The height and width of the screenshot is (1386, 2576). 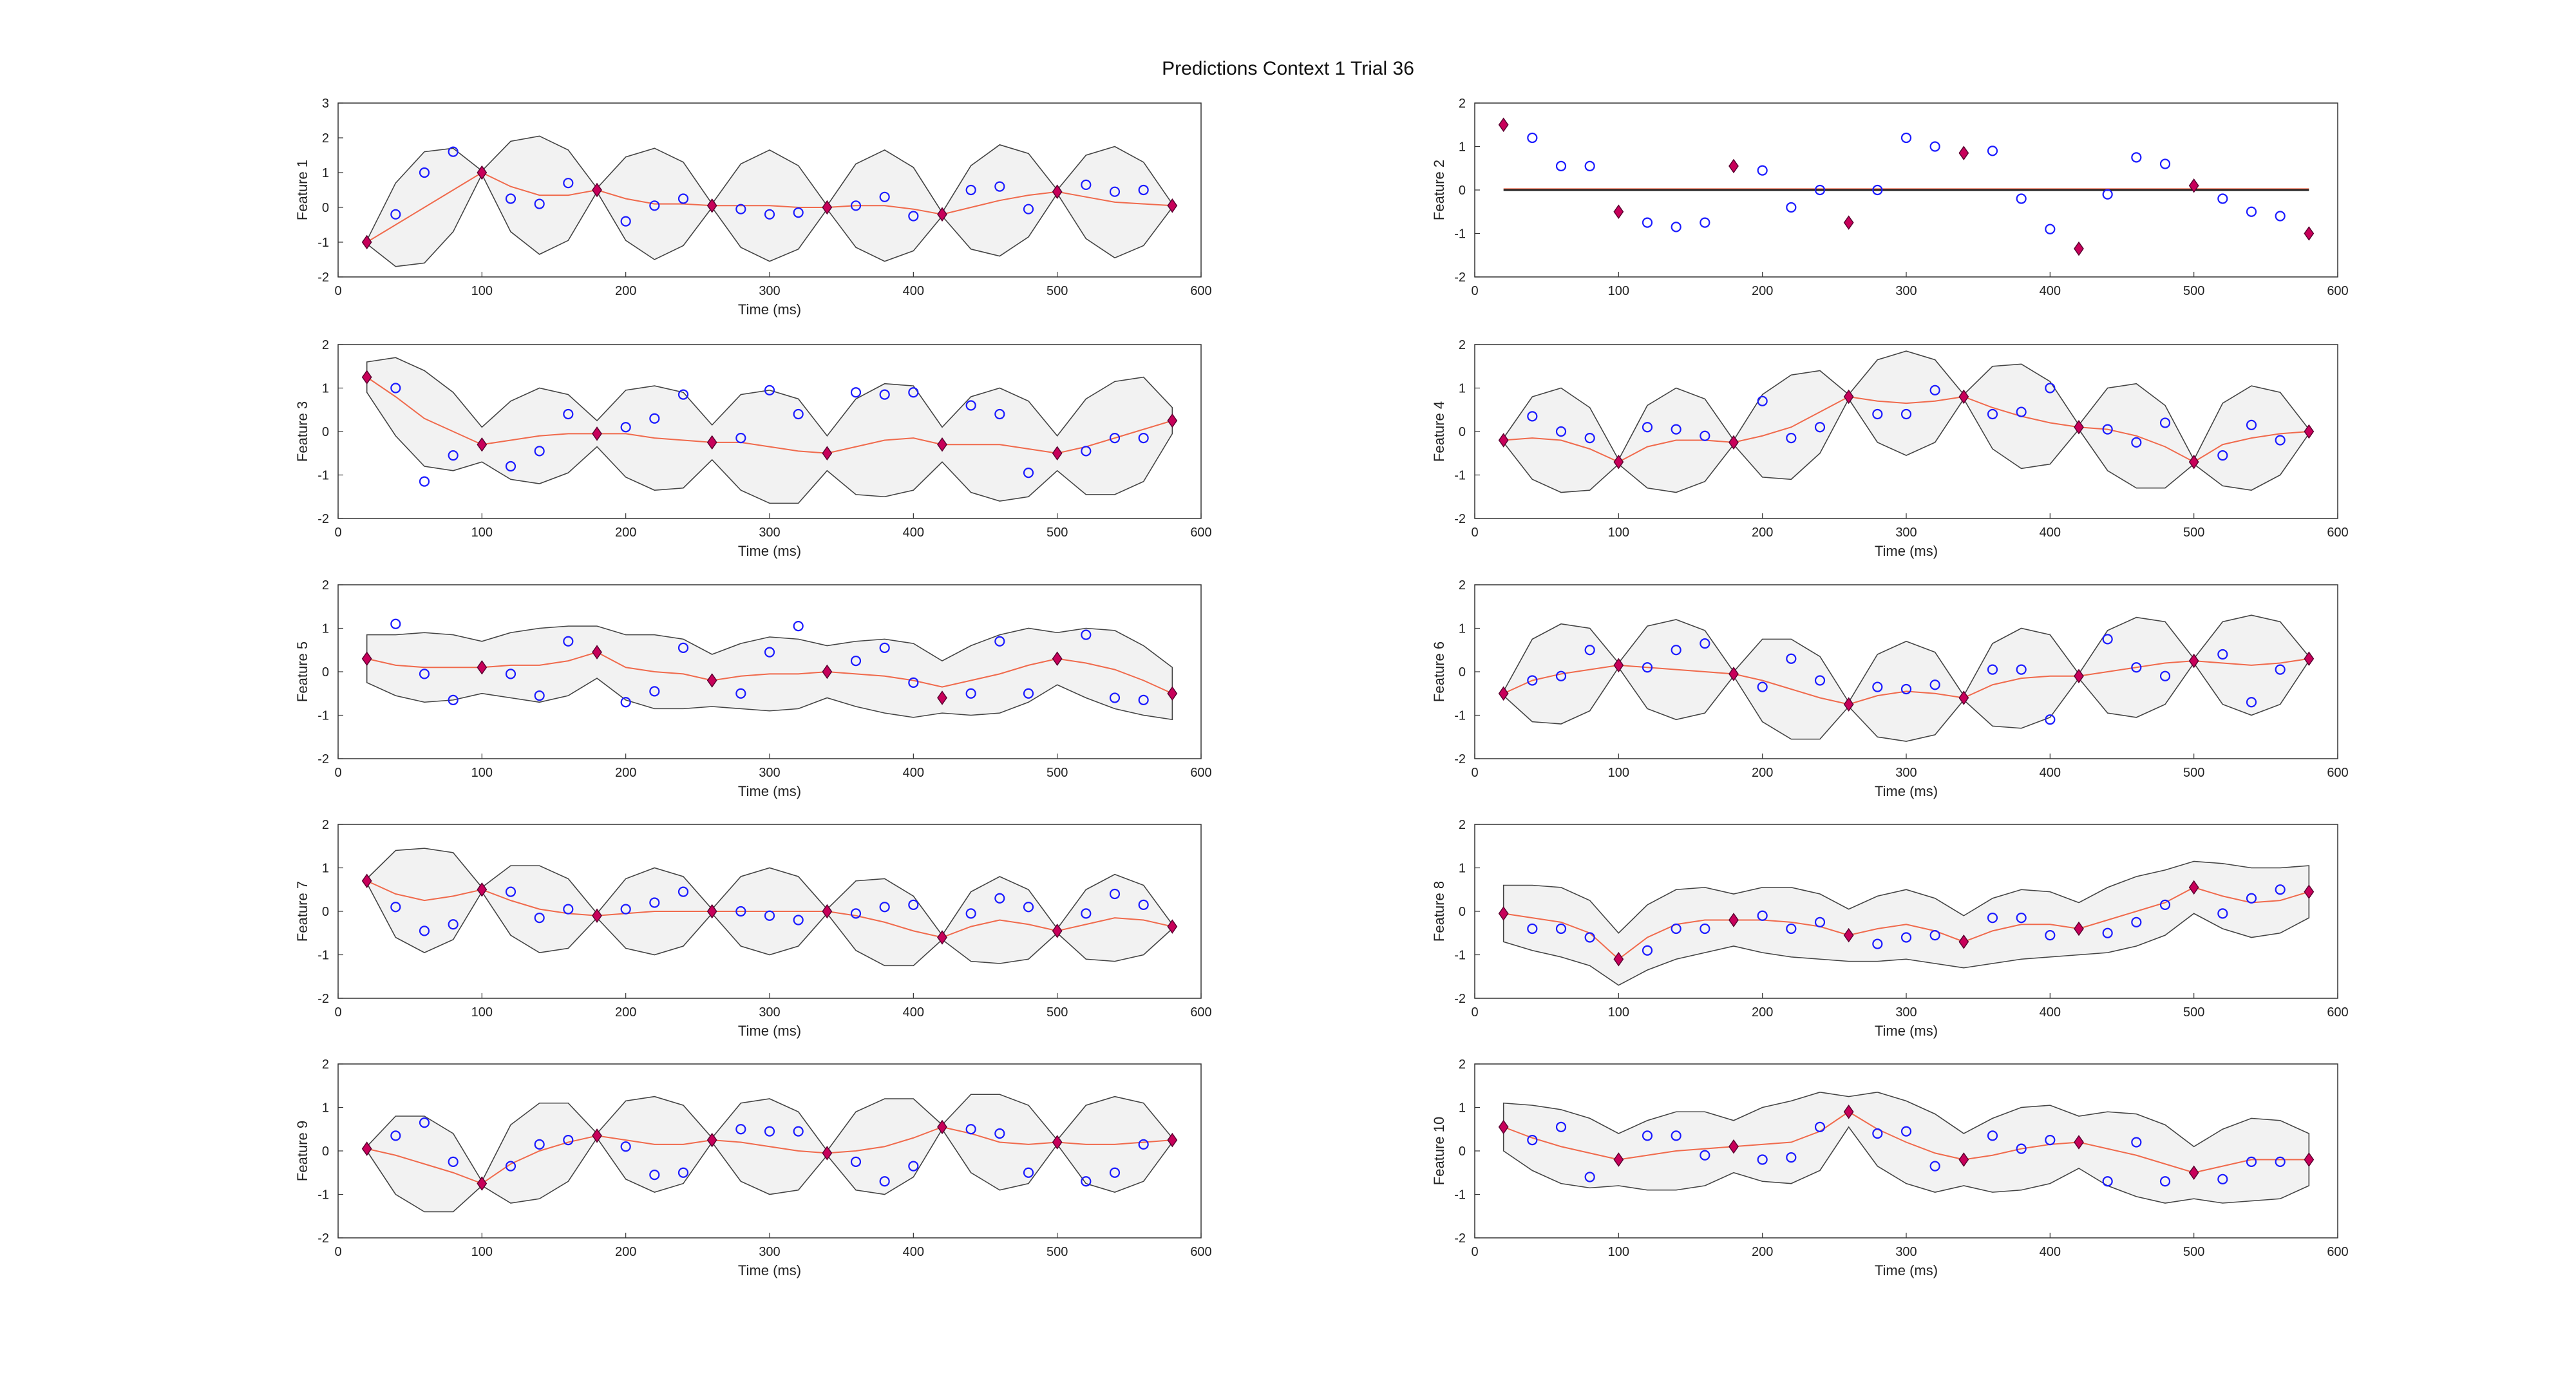 What do you see at coordinates (1463, 191) in the screenshot?
I see `y-tick-label: 0` at bounding box center [1463, 191].